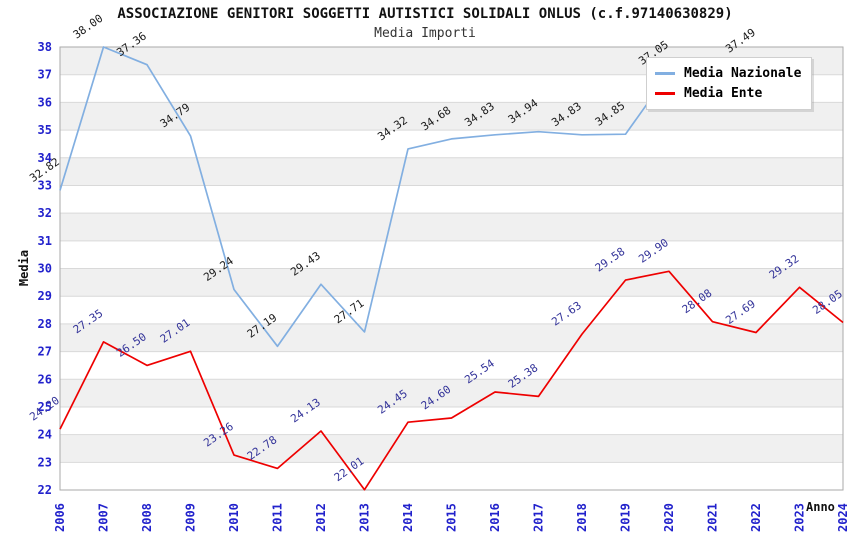  What do you see at coordinates (45, 158) in the screenshot?
I see `svg-text: 34` at bounding box center [45, 158].